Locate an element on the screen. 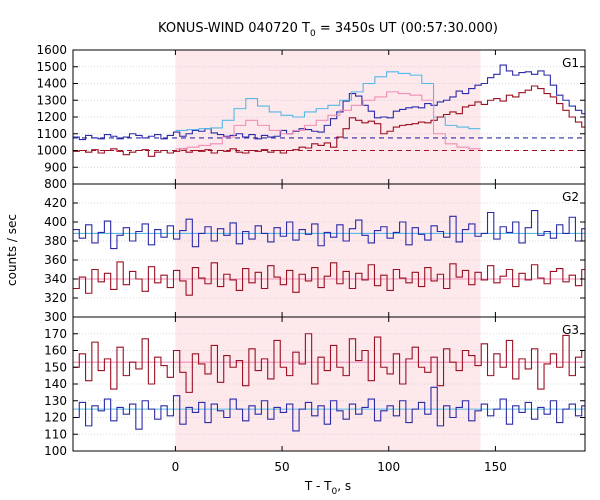 This screenshot has height=500, width=600. x-tick-label: 100 is located at coordinates (388, 467).